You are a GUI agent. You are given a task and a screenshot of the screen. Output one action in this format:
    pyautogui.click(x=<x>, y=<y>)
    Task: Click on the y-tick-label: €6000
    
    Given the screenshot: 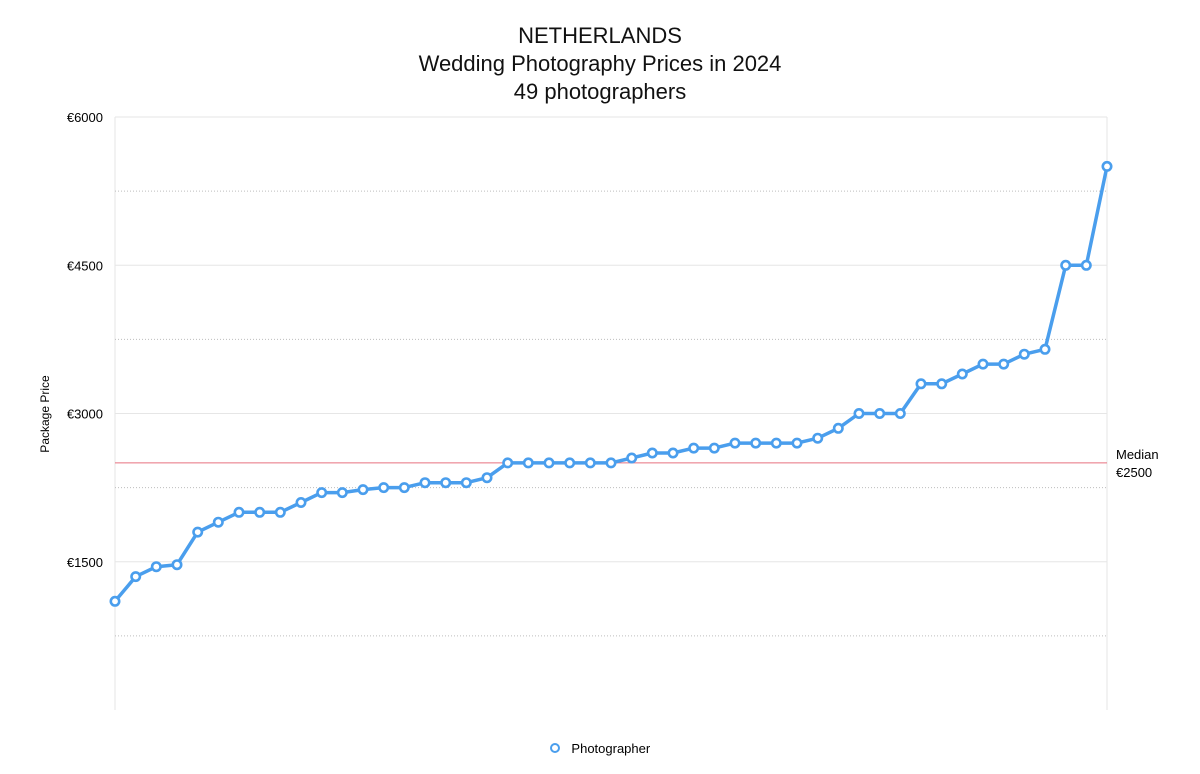 What is the action you would take?
    pyautogui.click(x=85, y=117)
    